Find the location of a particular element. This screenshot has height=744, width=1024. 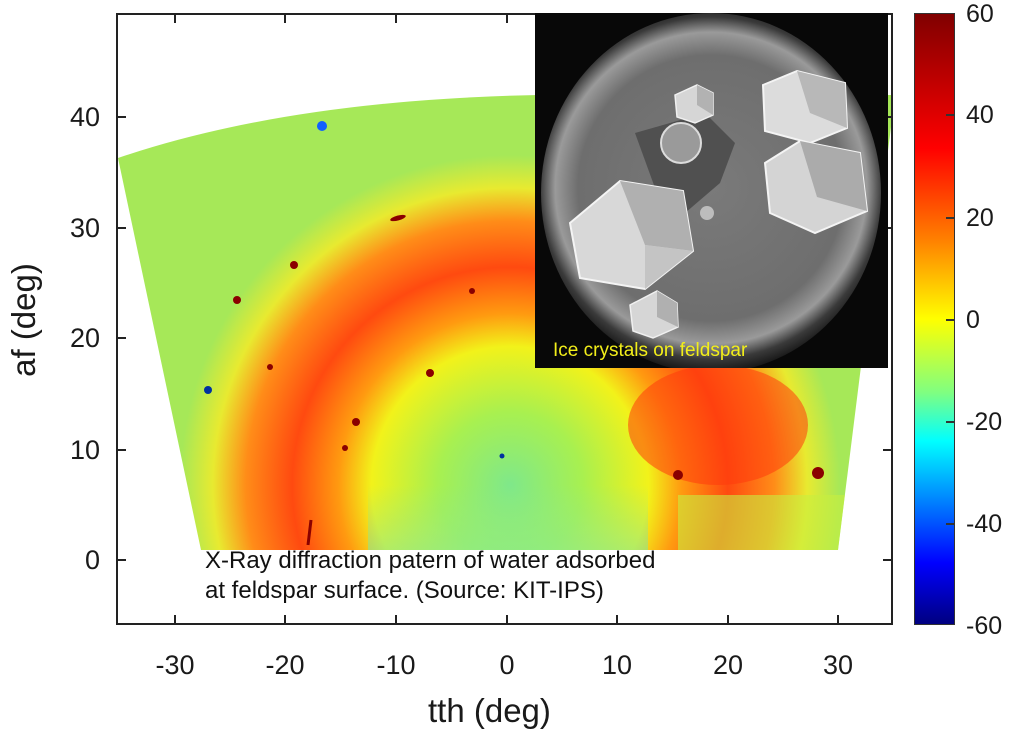

inset-caption: Ice crystals on feldspar is located at coordinates (650, 350).